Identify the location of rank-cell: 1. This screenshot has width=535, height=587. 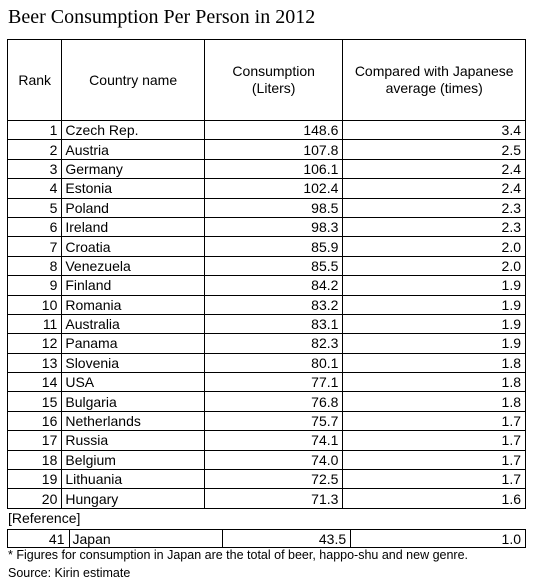
(34, 130).